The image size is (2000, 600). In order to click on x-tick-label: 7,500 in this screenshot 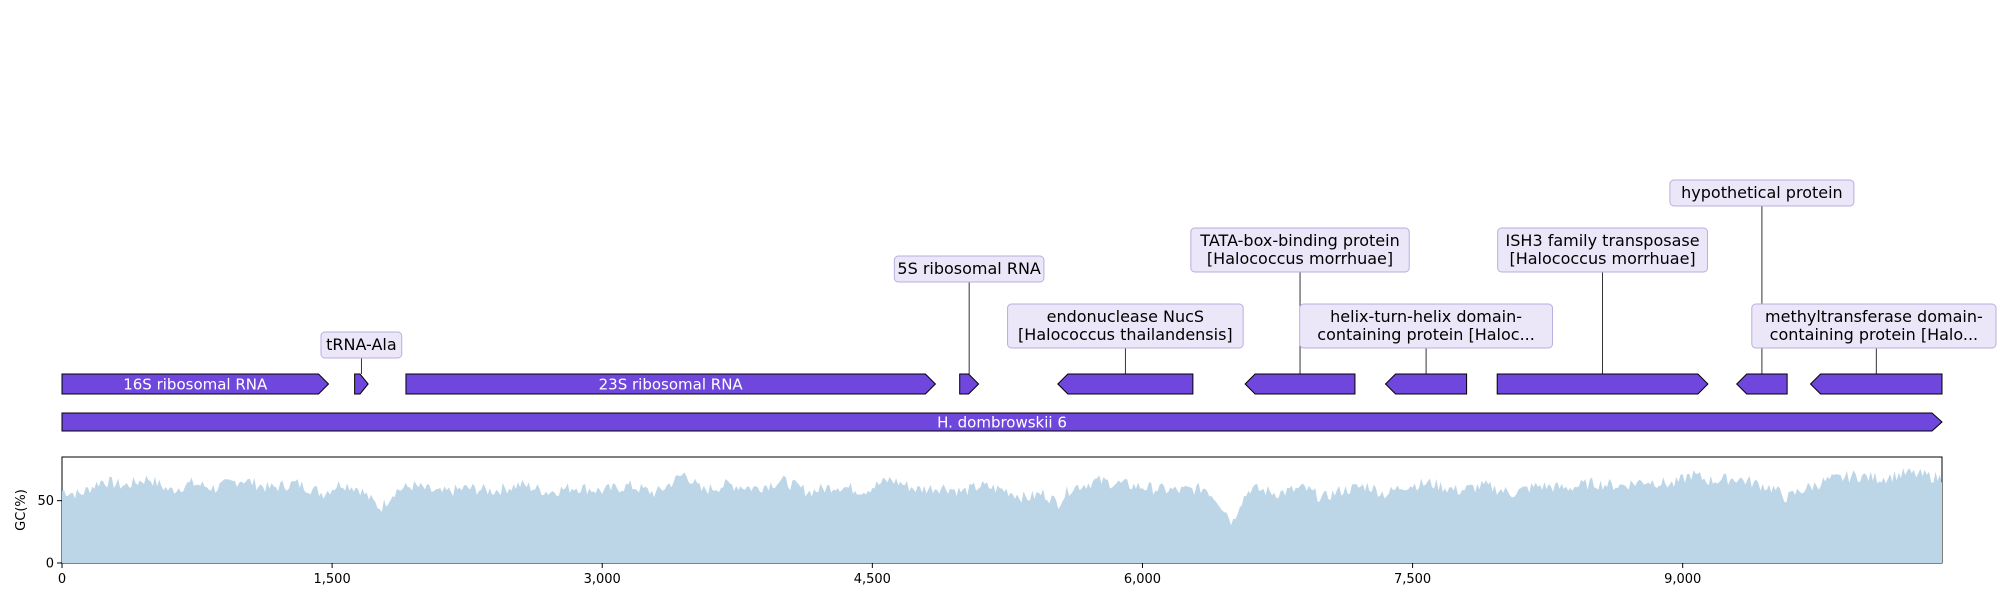, I will do `click(1412, 579)`.